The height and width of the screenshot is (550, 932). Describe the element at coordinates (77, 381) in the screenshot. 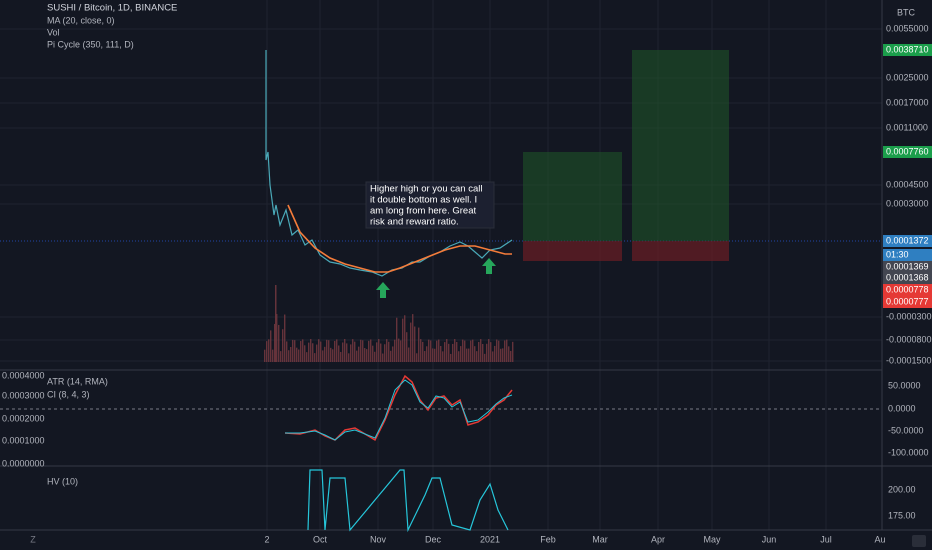

I see `pane2-legend: ATR (14, RMA)` at that location.